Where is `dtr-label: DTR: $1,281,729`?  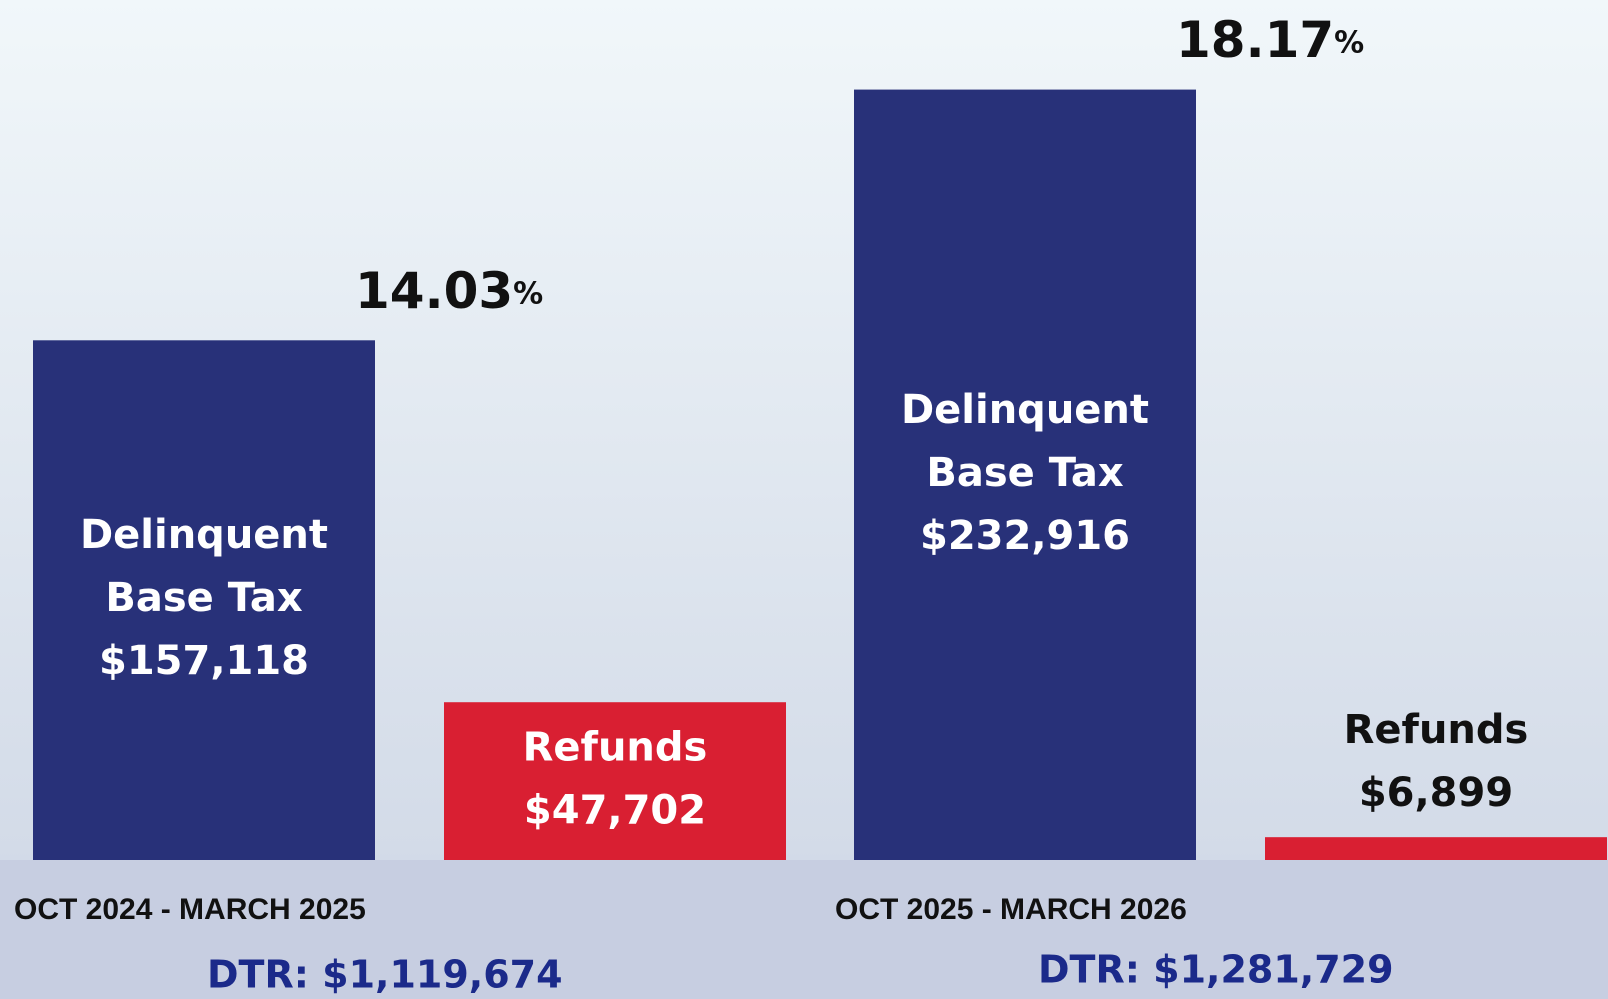 dtr-label: DTR: $1,281,729 is located at coordinates (1216, 970).